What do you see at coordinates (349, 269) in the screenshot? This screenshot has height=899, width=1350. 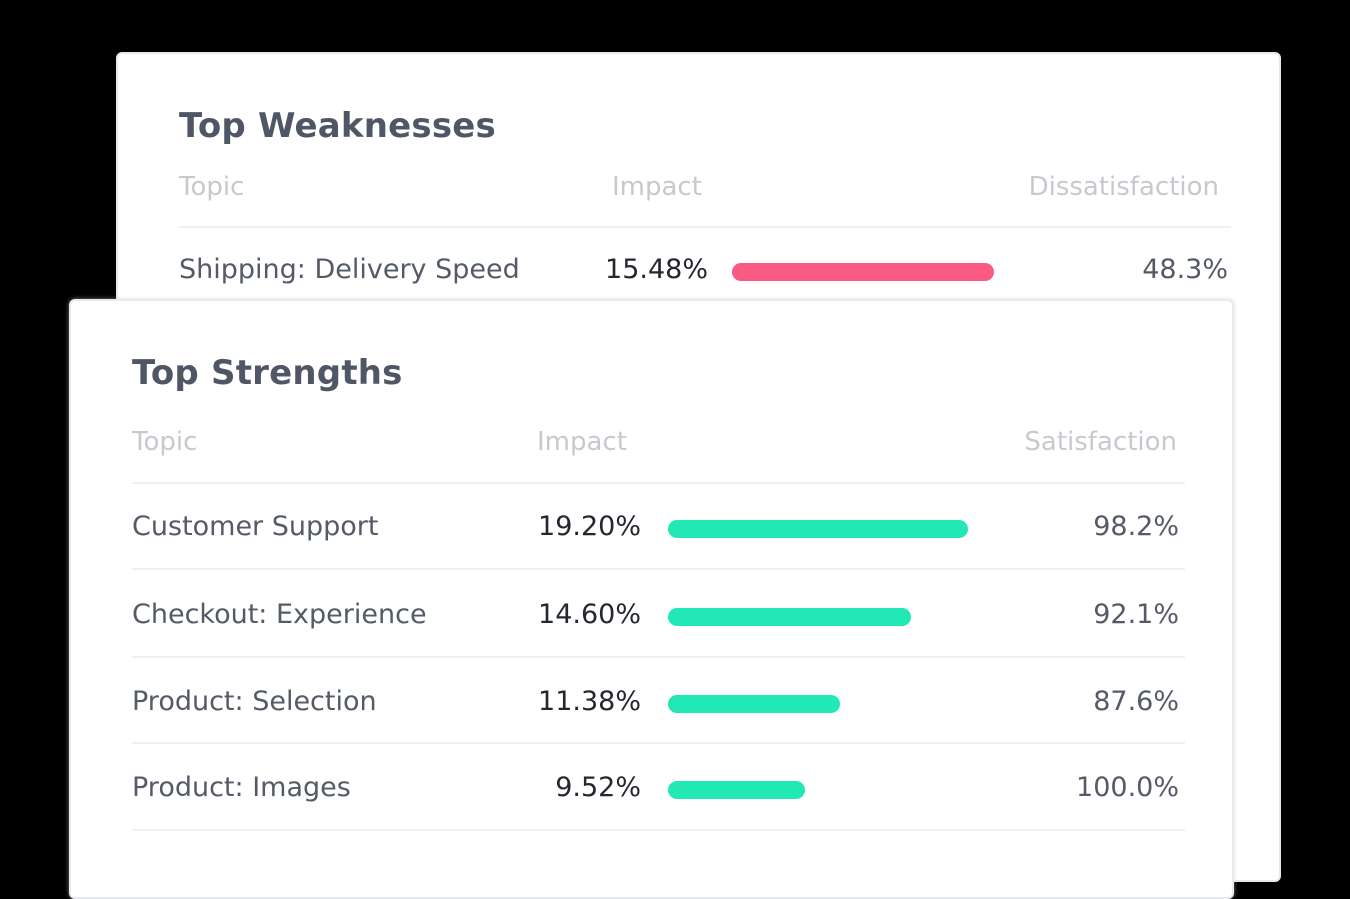 I see `row-topic: Shipping: Delivery Speed` at bounding box center [349, 269].